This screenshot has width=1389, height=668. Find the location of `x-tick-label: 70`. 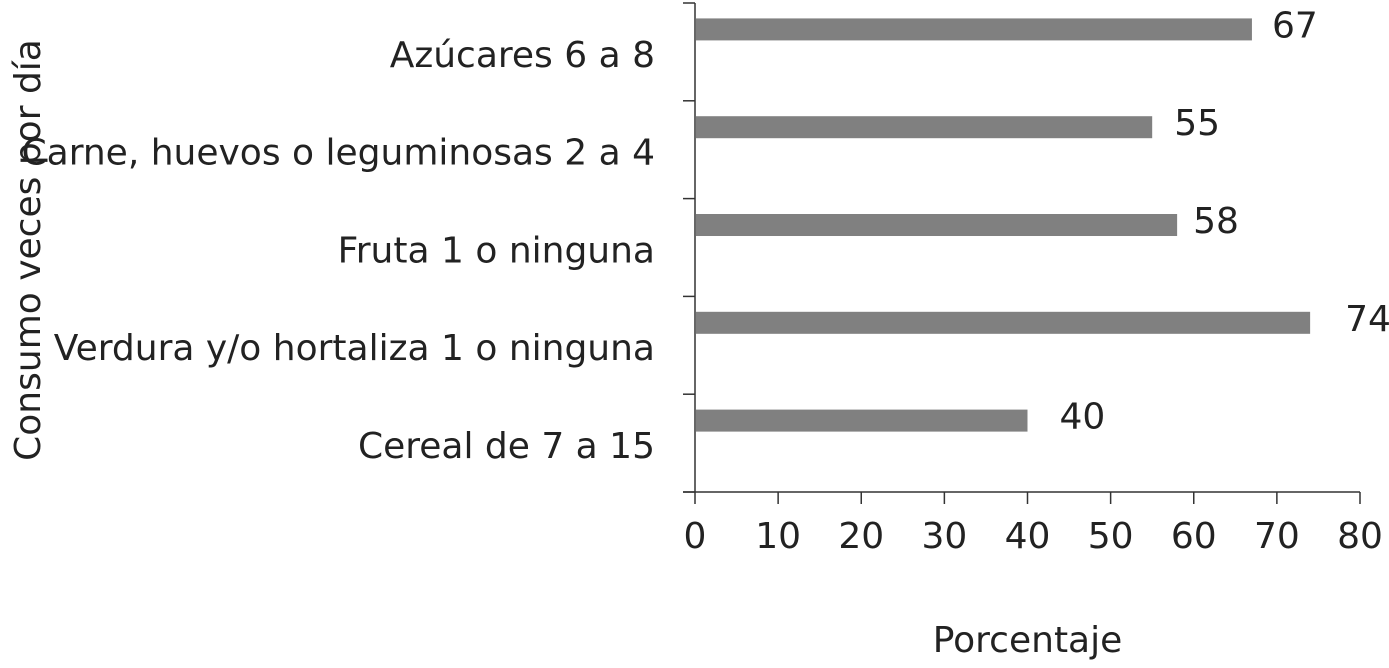

x-tick-label: 70 is located at coordinates (1277, 536).